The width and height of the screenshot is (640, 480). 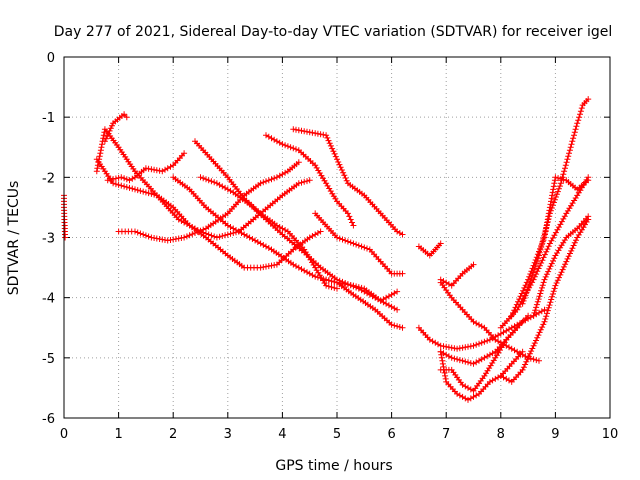 What do you see at coordinates (116, 127) in the screenshot?
I see `series-line` at bounding box center [116, 127].